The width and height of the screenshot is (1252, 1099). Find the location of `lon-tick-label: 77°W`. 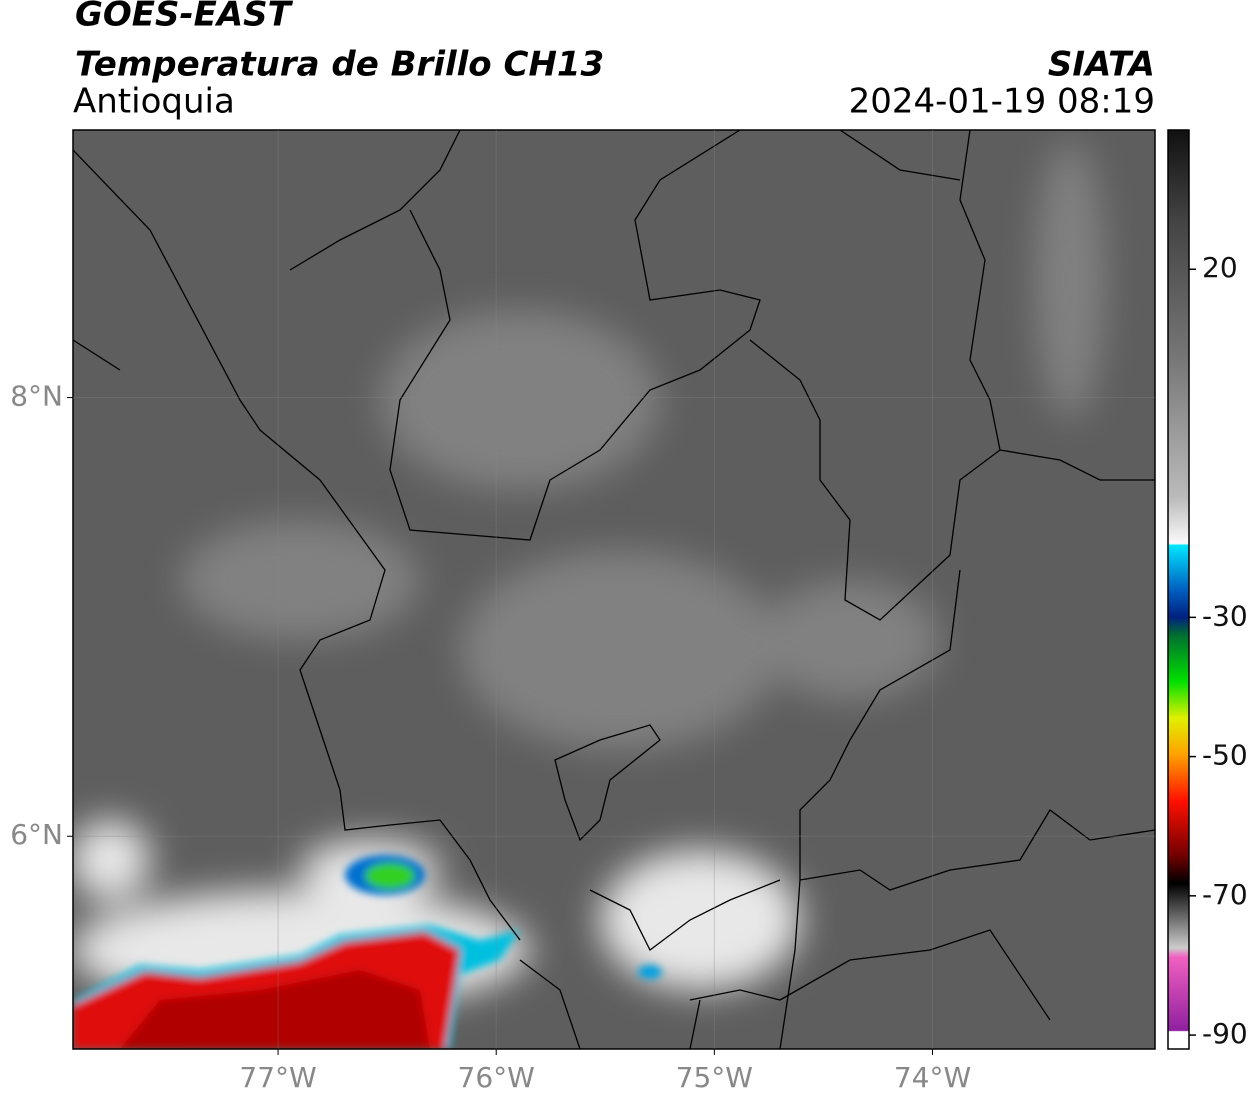

lon-tick-label: 77°W is located at coordinates (277, 1077).